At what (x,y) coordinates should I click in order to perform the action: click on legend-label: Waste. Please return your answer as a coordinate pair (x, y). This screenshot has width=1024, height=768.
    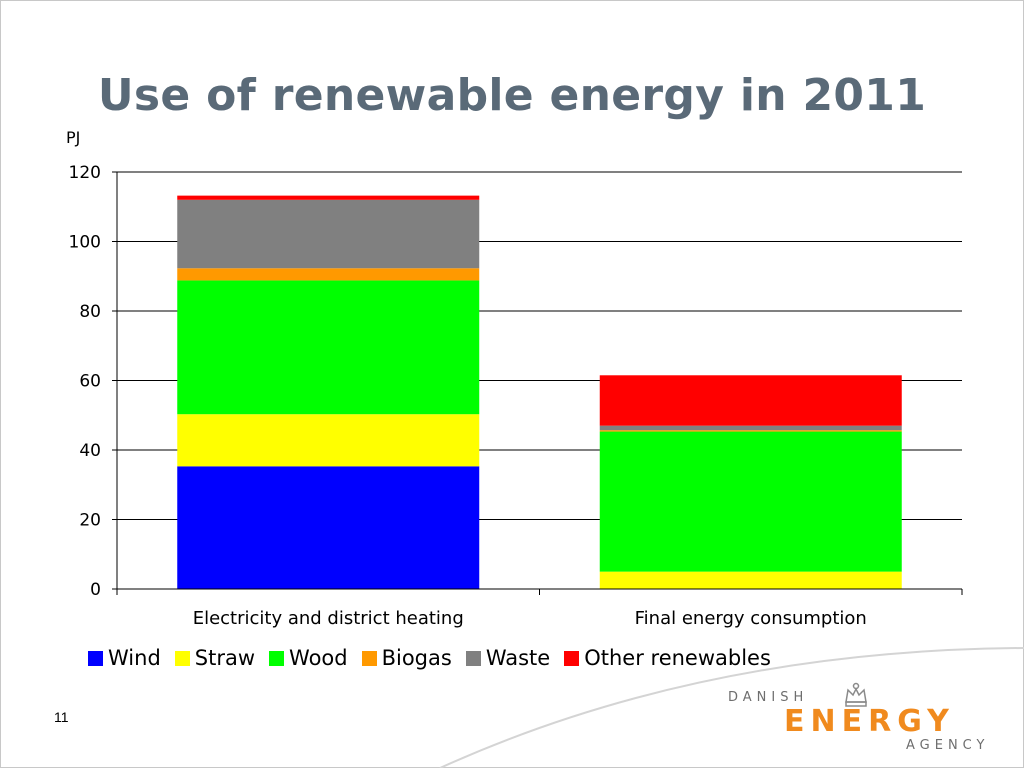
    Looking at the image, I should click on (518, 658).